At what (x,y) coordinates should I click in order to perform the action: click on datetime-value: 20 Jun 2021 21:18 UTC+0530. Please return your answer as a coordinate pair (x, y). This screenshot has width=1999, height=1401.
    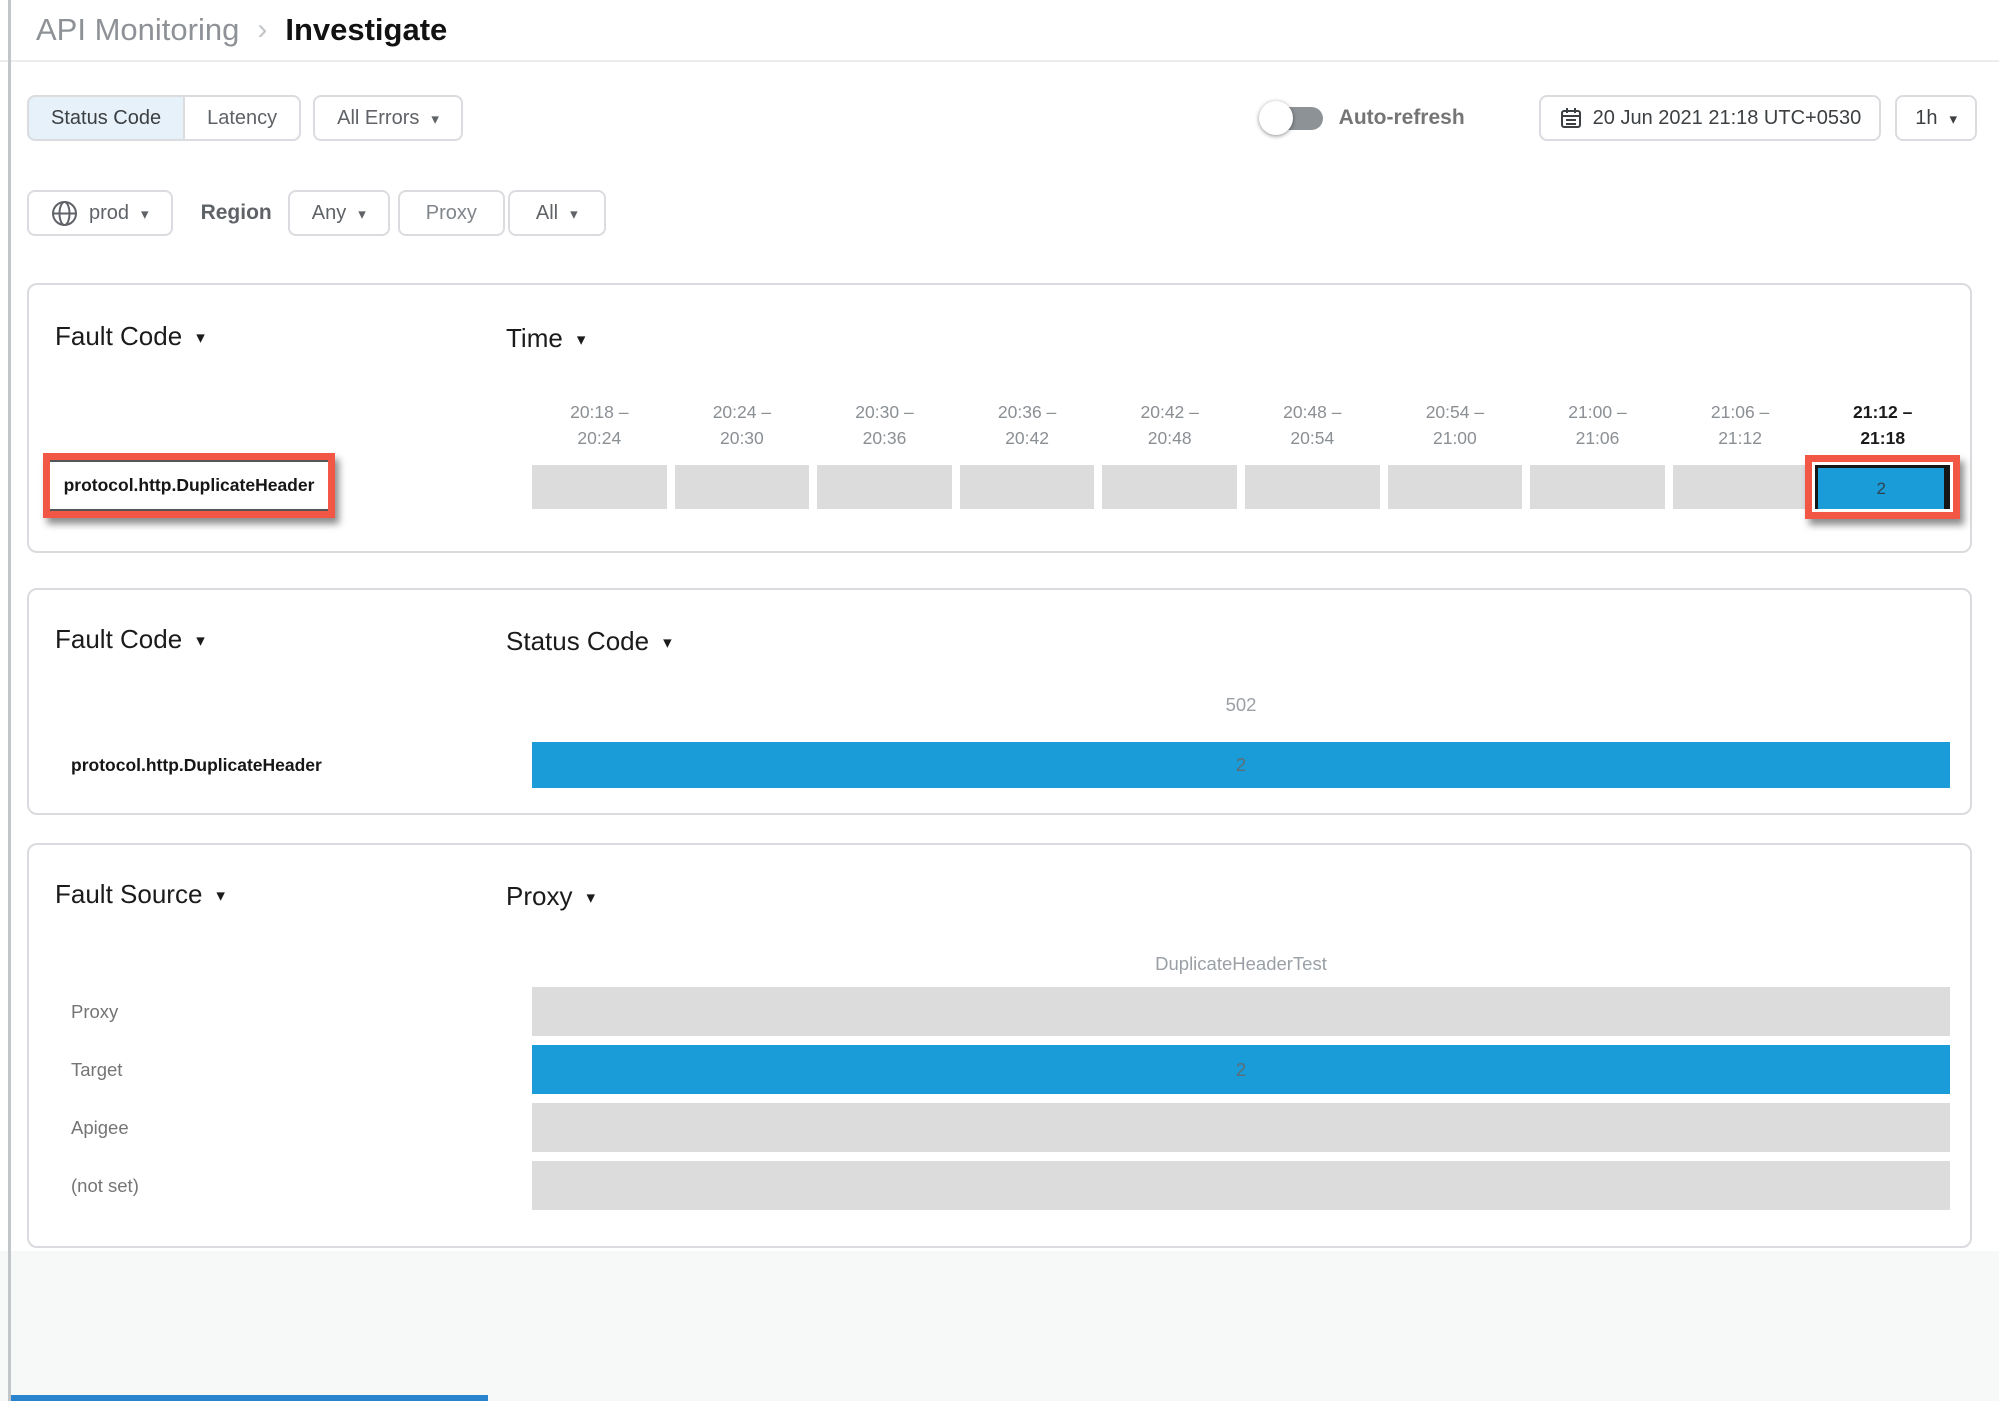
    Looking at the image, I should click on (1727, 117).